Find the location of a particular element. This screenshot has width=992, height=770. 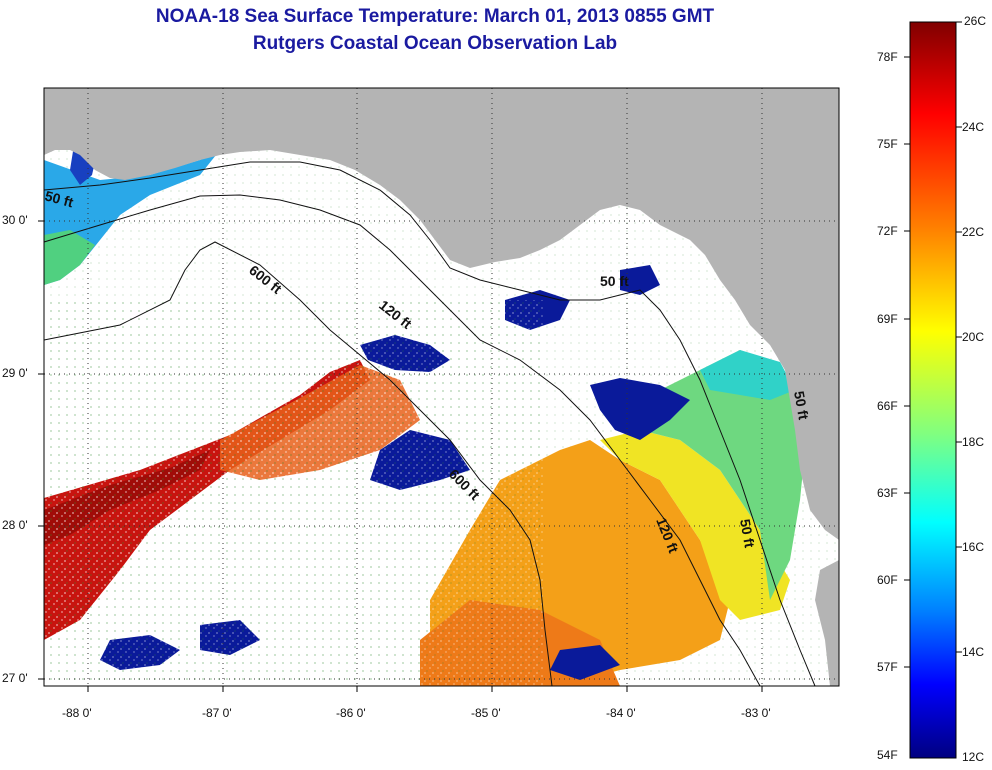

lat-tick-label: 28 0' is located at coordinates (15, 525).